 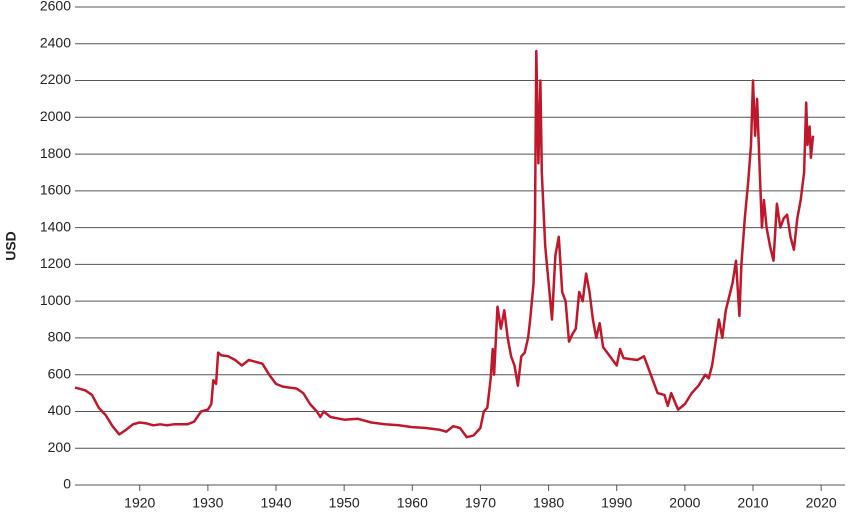 What do you see at coordinates (344, 503) in the screenshot?
I see `x-tick-label: 1950` at bounding box center [344, 503].